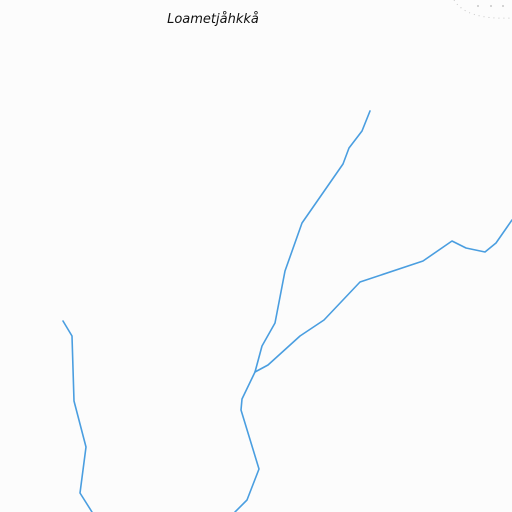 This screenshot has height=512, width=512. Describe the element at coordinates (213, 19) in the screenshot. I see `place-label: Loametjåhkkå` at that location.